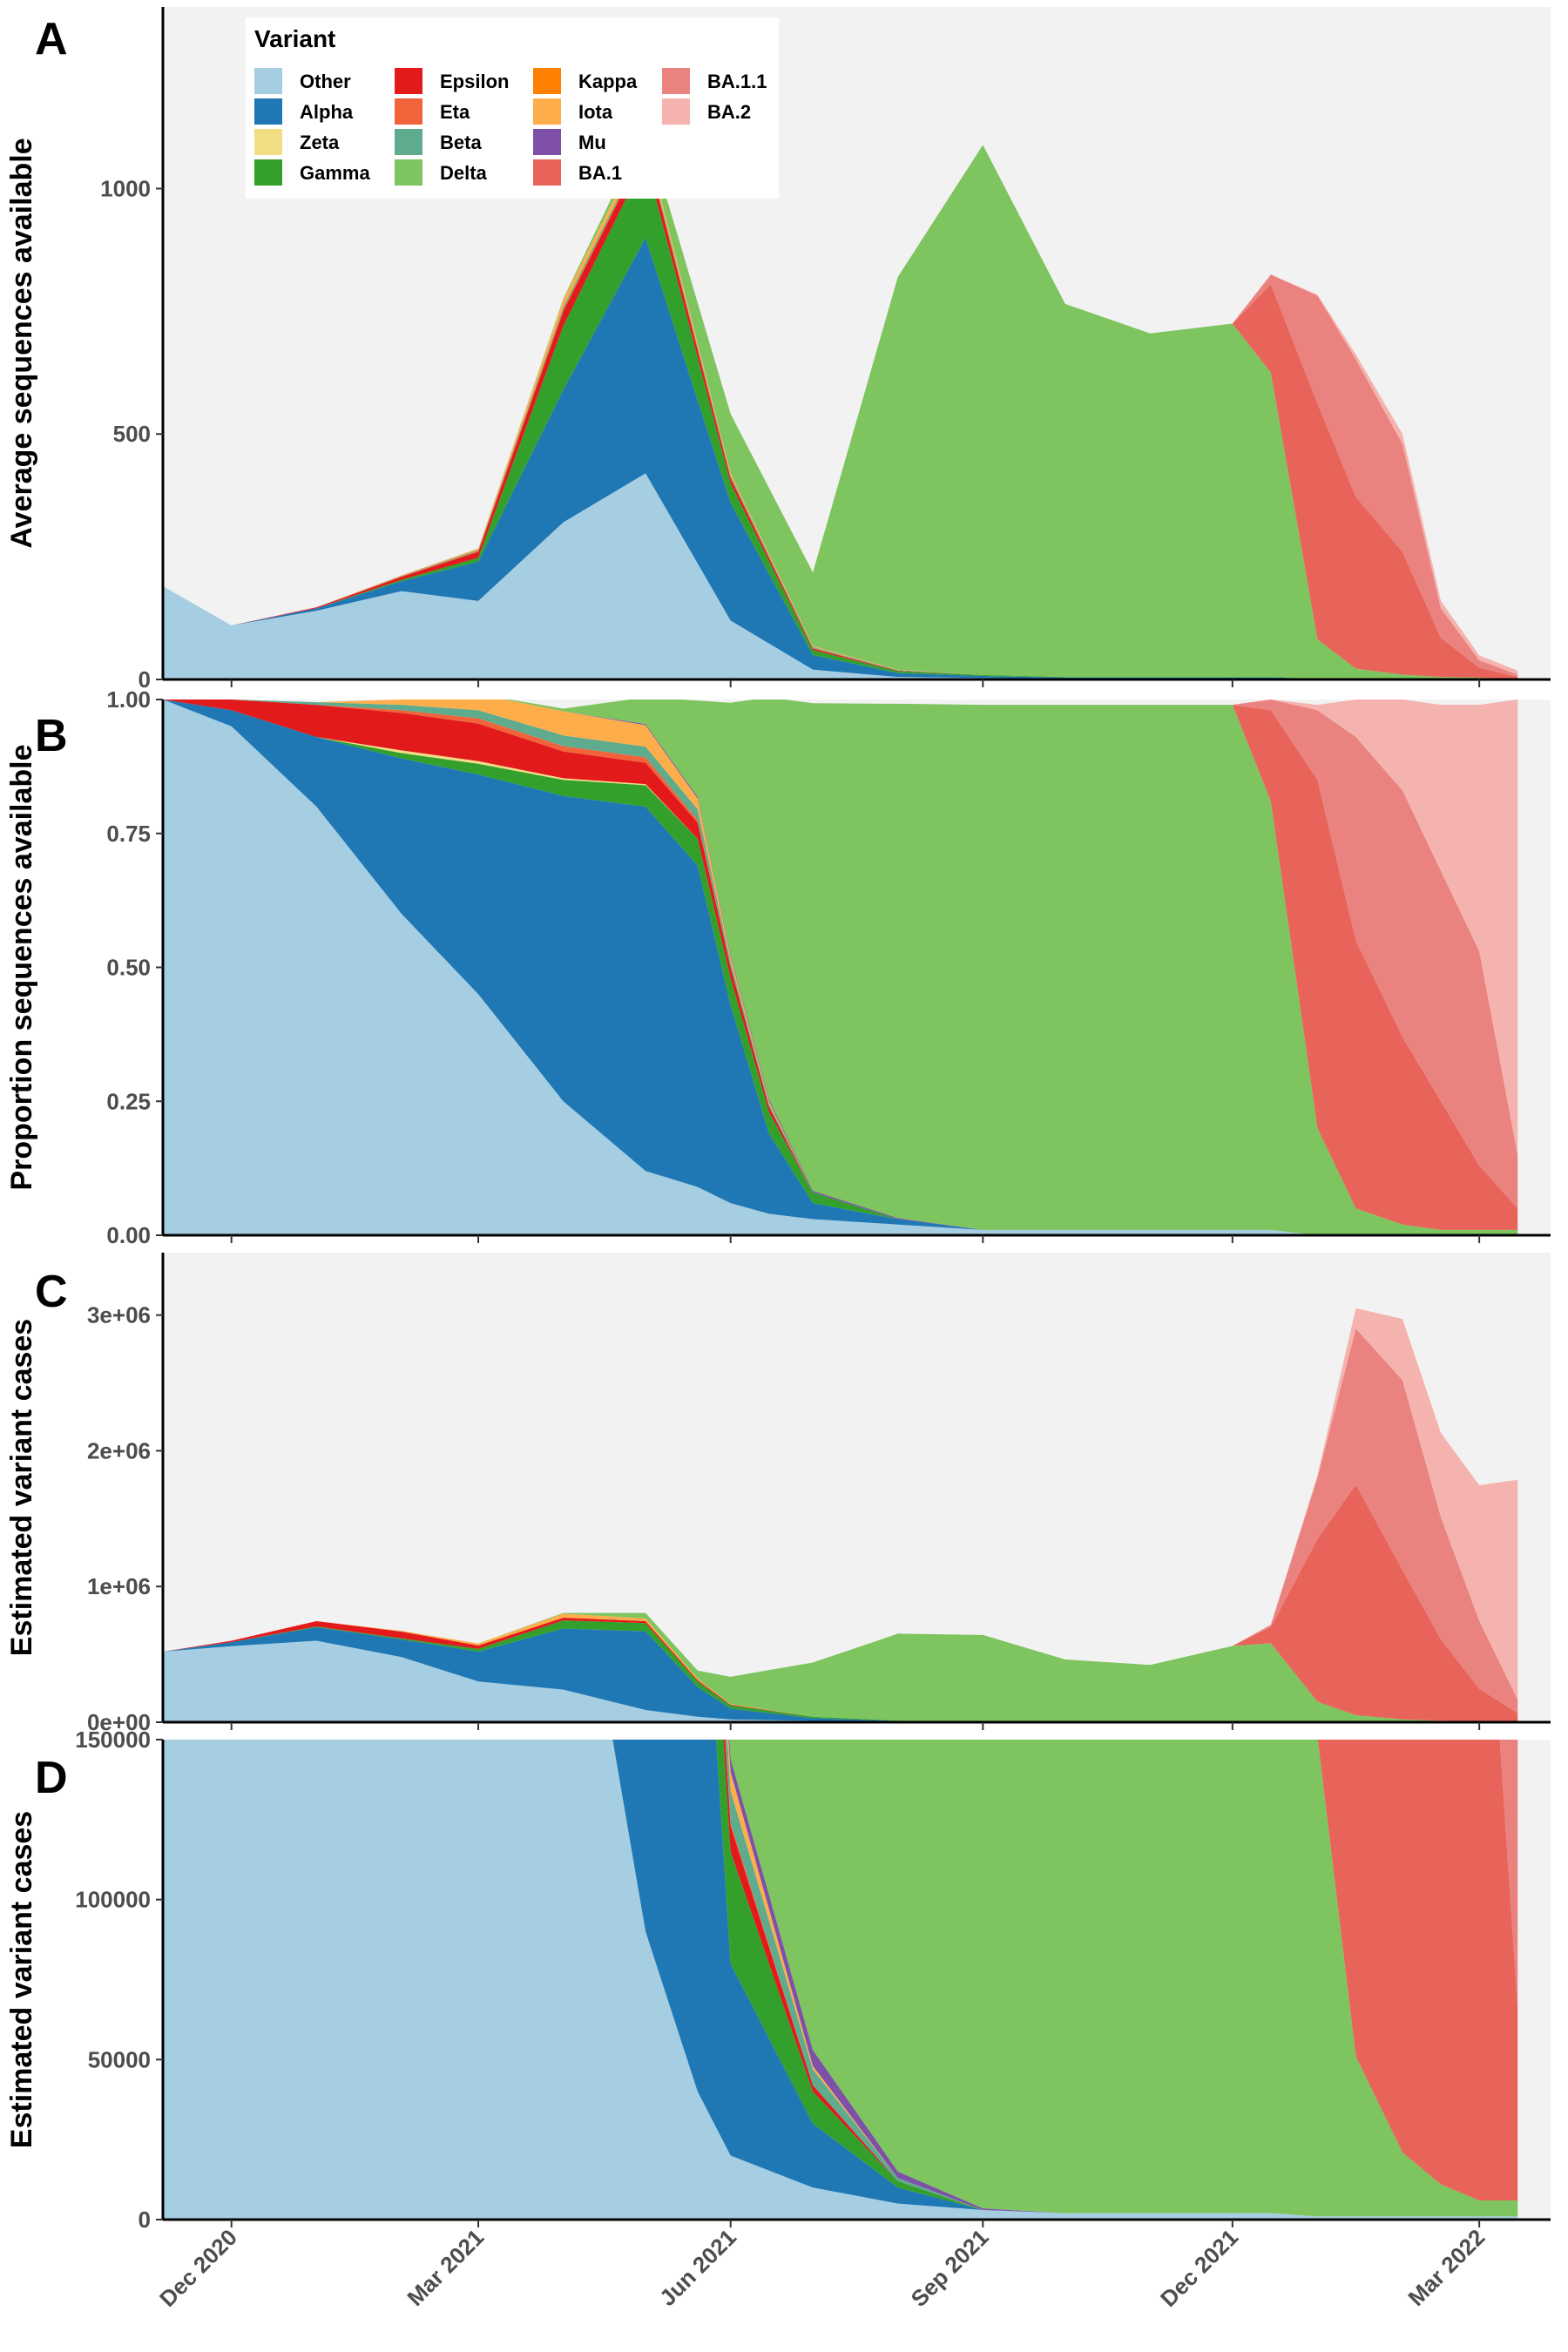 This screenshot has height=2352, width=1568. I want to click on y-tick-label: 0.00, so click(129, 1235).